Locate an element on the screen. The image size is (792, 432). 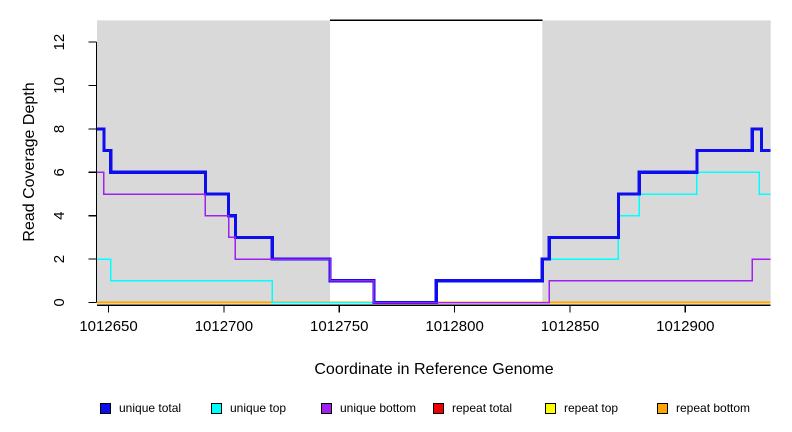
y-tick-label: 10 is located at coordinates (59, 85).